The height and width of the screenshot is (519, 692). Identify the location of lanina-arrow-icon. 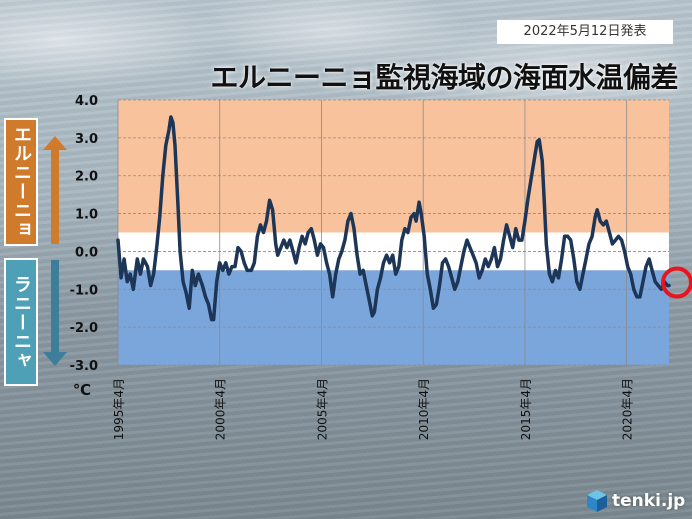
(55, 313).